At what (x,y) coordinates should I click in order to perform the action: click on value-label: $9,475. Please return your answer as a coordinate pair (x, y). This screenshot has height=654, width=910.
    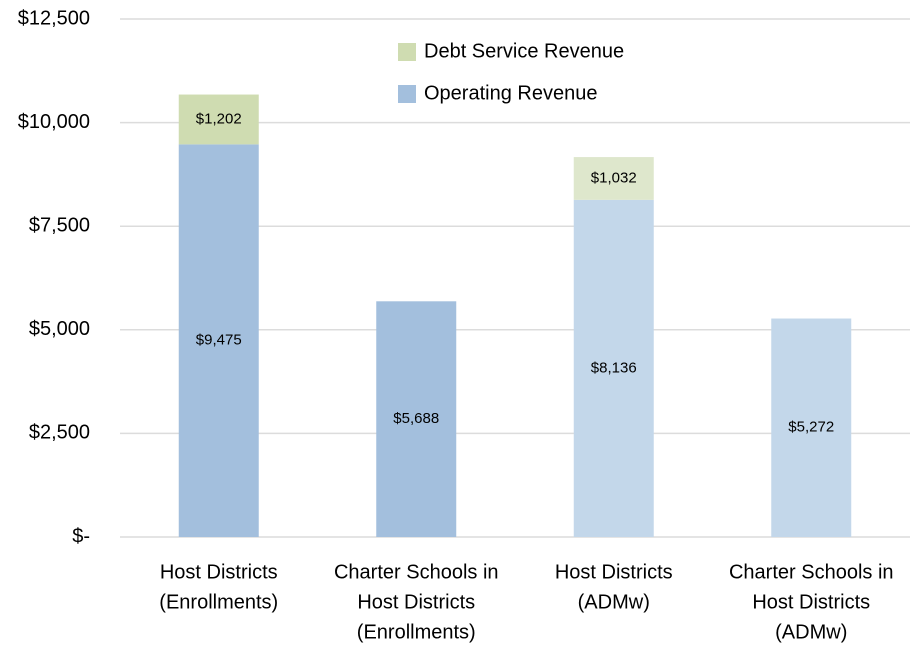
    Looking at the image, I should click on (219, 340).